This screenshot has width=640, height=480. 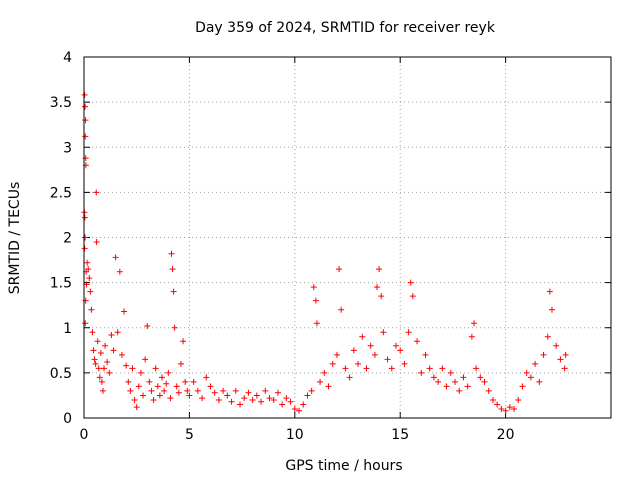 What do you see at coordinates (189, 435) in the screenshot?
I see `x-tick-label: 5` at bounding box center [189, 435].